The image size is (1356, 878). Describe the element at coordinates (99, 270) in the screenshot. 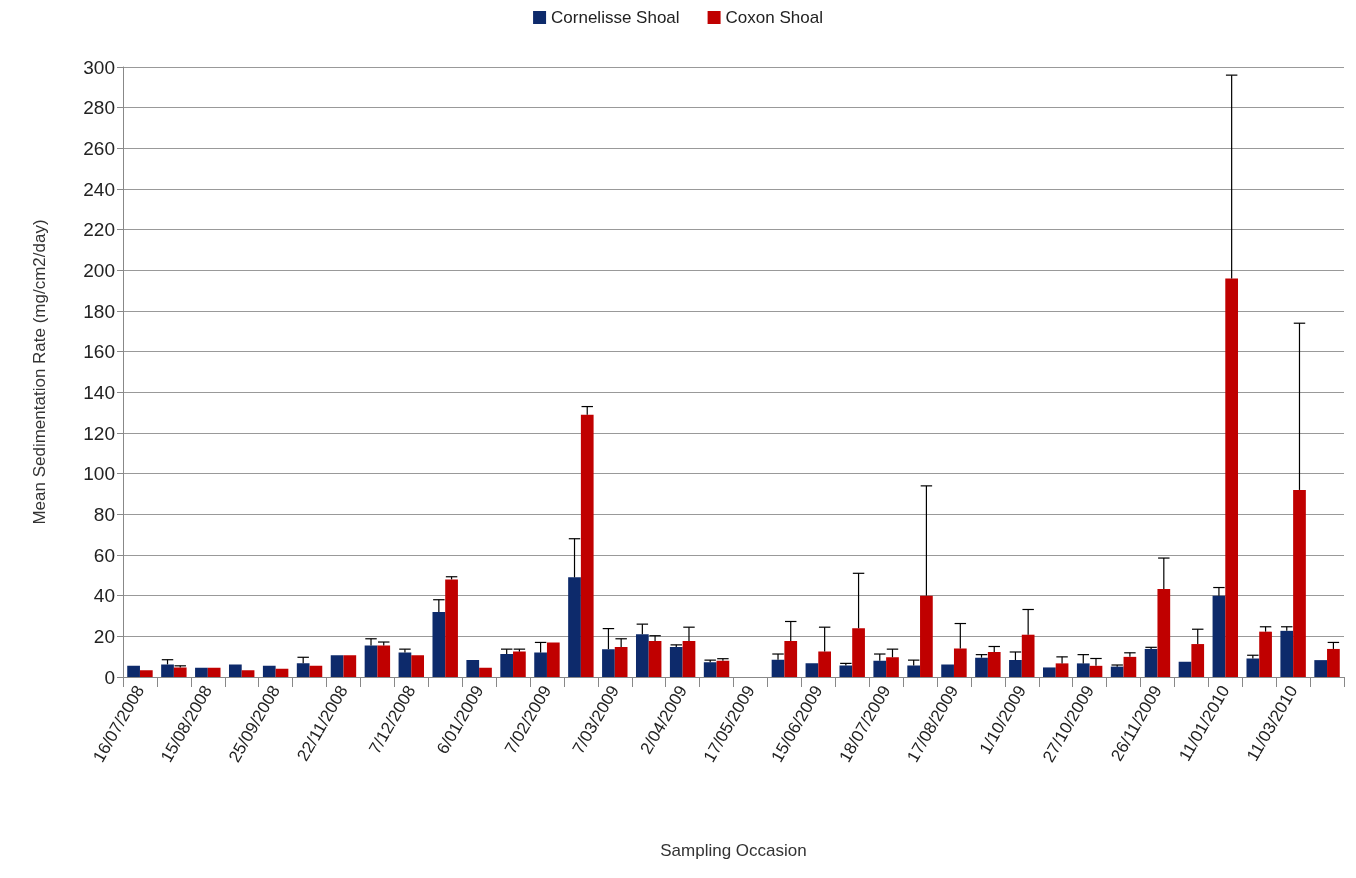

I see `y-tick-label: 200` at that location.